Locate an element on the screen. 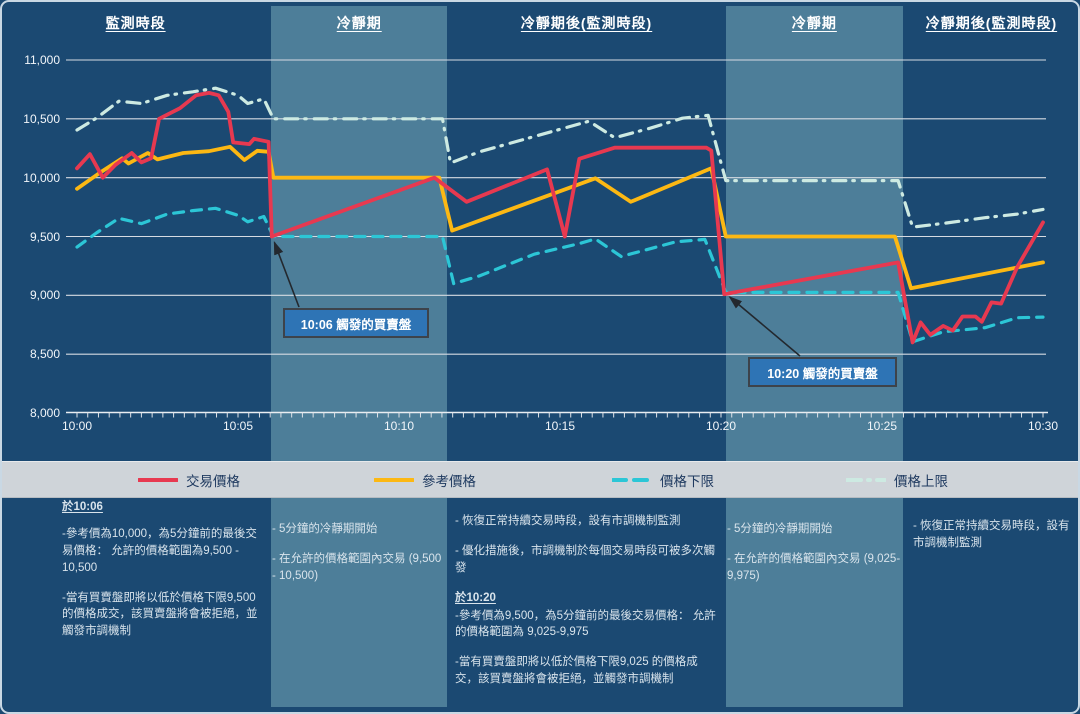 The image size is (1080, 714). x-axis-tick-label: 10:00 is located at coordinates (77, 426).